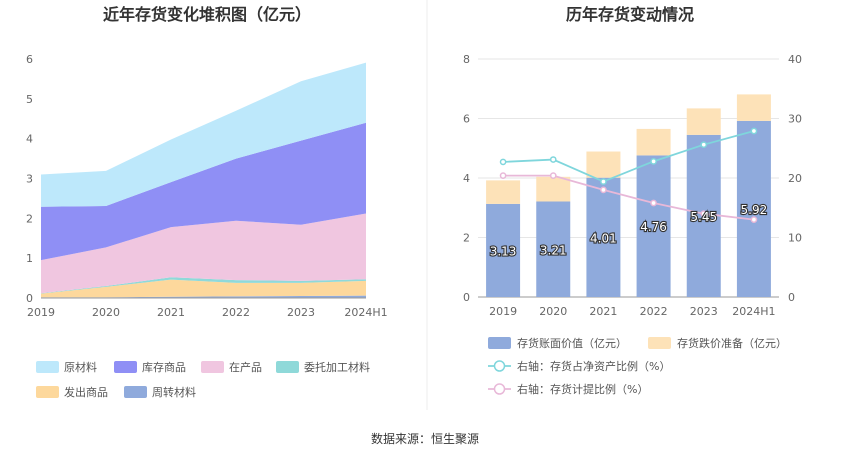  What do you see at coordinates (425, 438) in the screenshot?
I see `data-source-note: 数据来源：恒生聚源` at bounding box center [425, 438].